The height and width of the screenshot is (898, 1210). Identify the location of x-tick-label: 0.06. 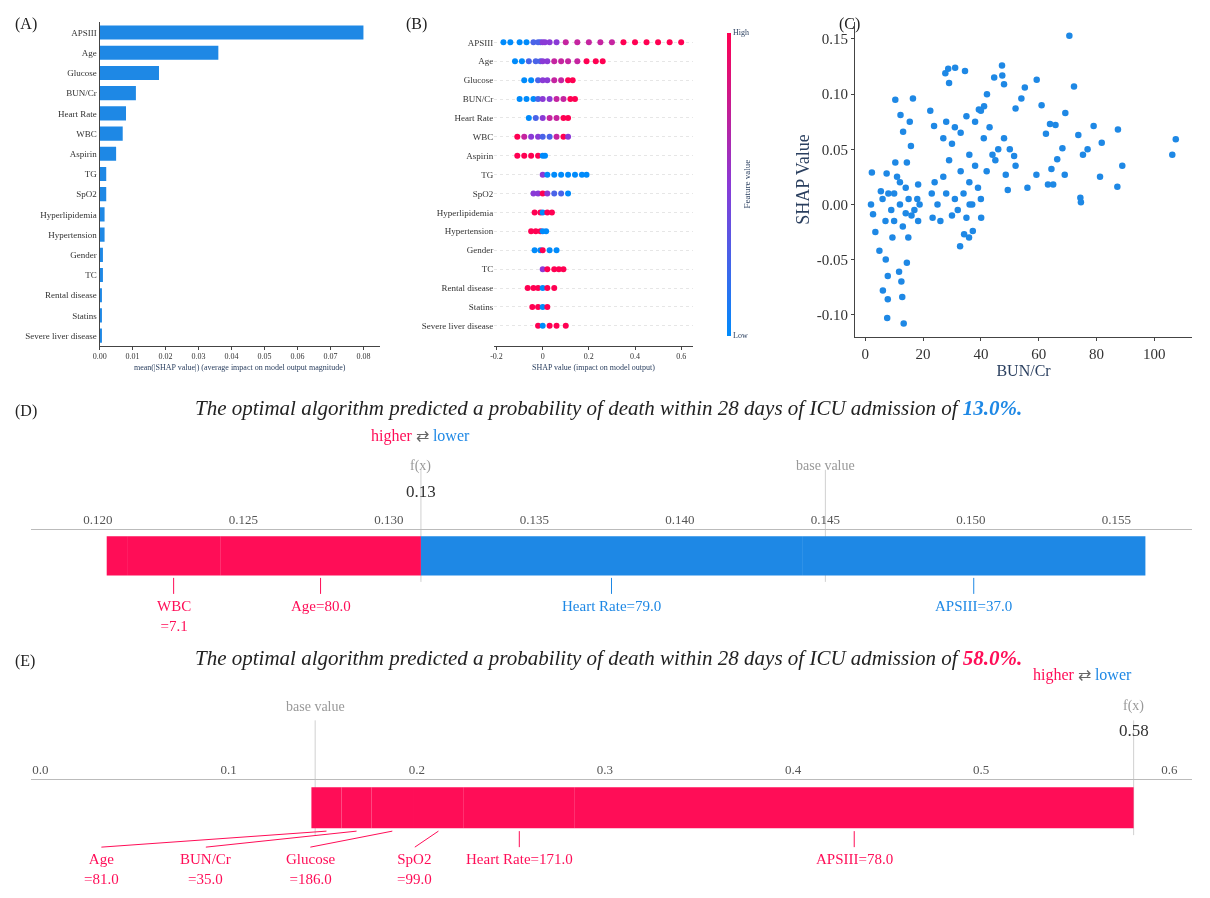
(297, 357).